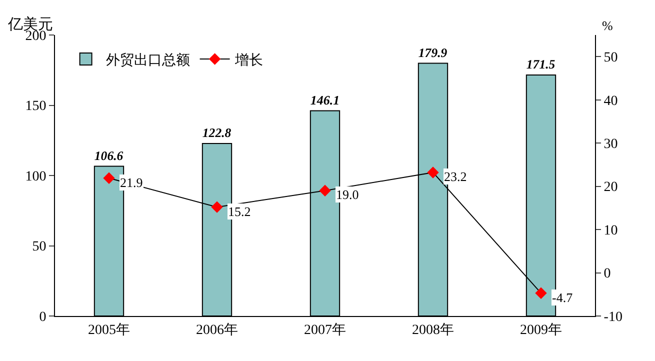 The width and height of the screenshot is (655, 361). Describe the element at coordinates (325, 330) in the screenshot. I see `x-tick-label: 2007年` at that location.